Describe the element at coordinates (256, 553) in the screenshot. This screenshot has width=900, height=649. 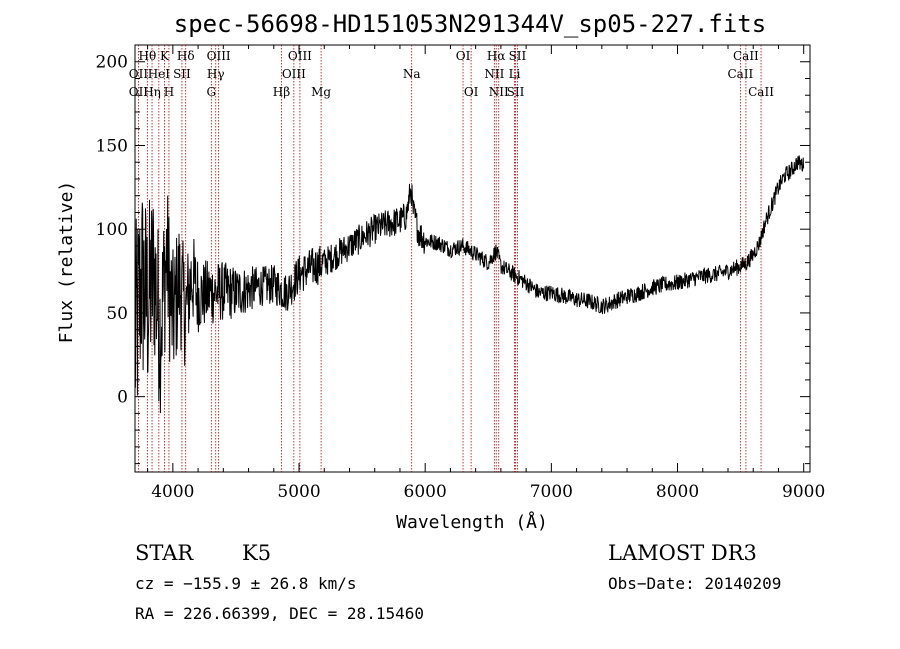
I see `object-subclass: K5` at that location.